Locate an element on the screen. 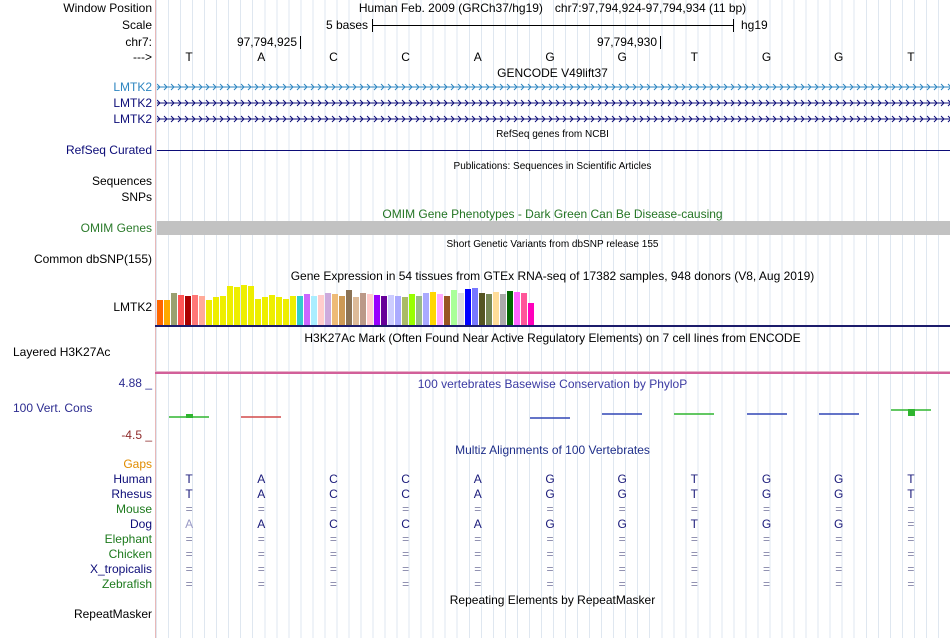 The height and width of the screenshot is (638, 950). publications-snps-label: SNPs is located at coordinates (136, 197).